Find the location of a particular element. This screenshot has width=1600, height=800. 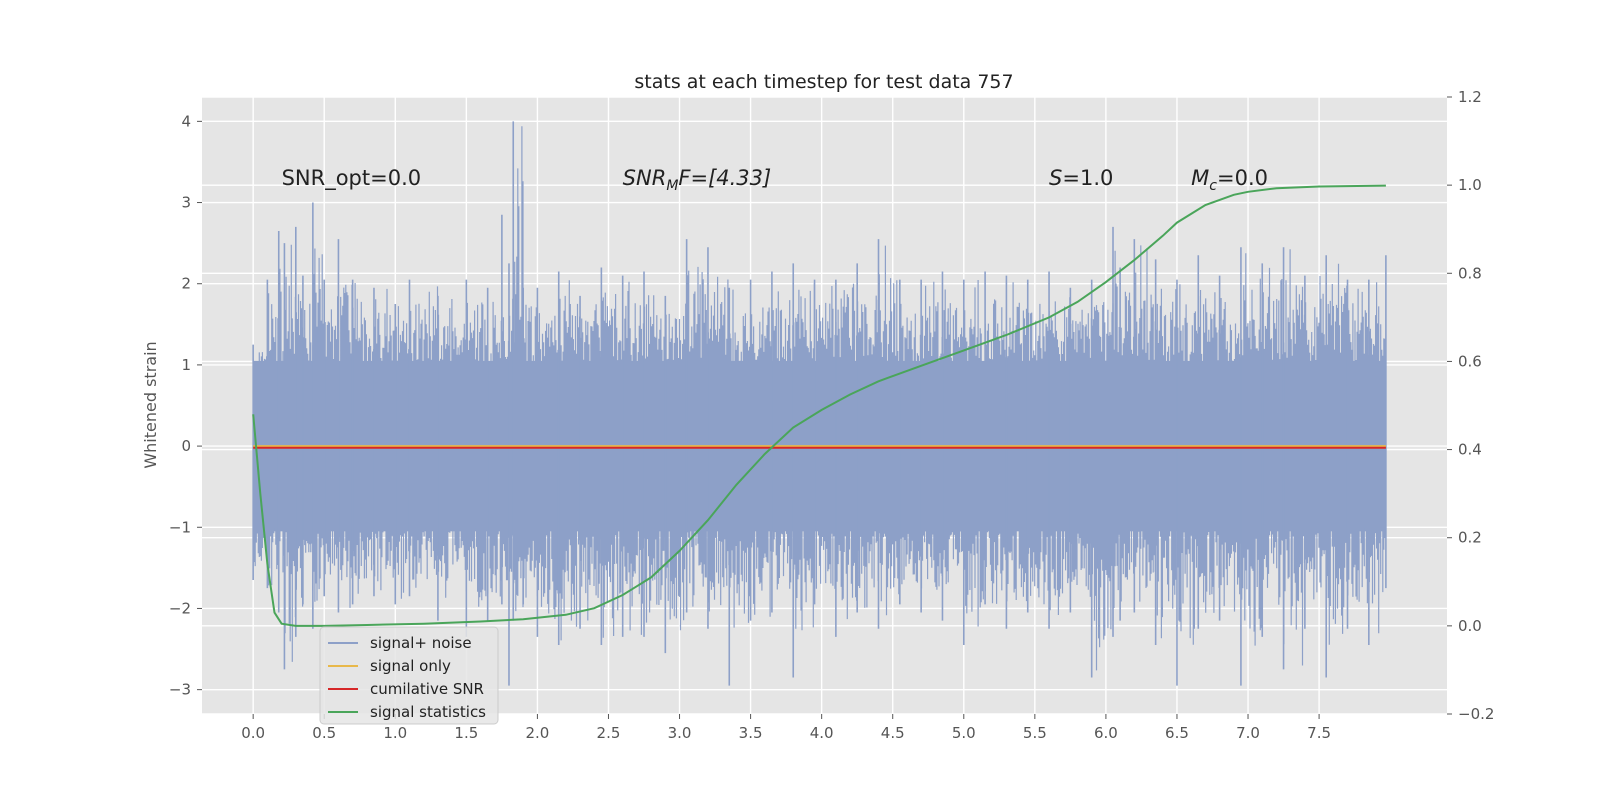

x-tick-label: 2.0 is located at coordinates (537, 733).